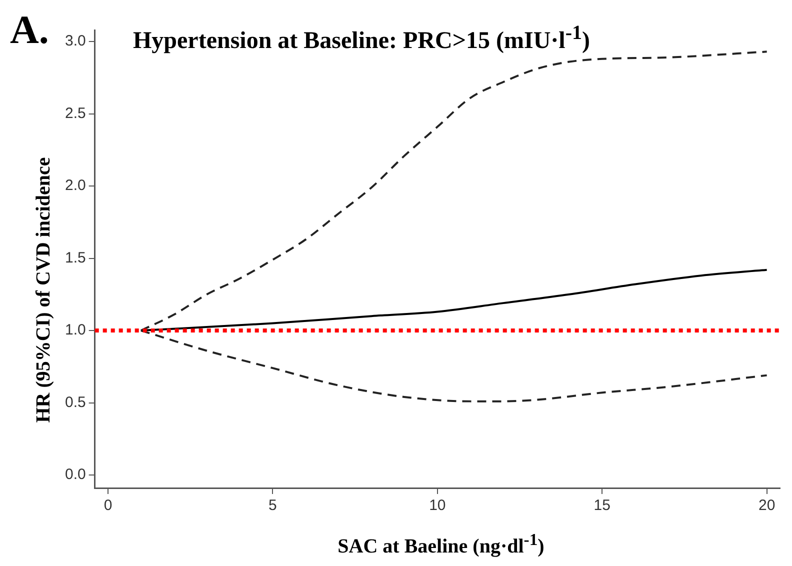 Image resolution: width=792 pixels, height=566 pixels. I want to click on chart-title: Hypertension at Baseline: PRC>15 (mIU·l$^{-1}$), so click(361, 38).